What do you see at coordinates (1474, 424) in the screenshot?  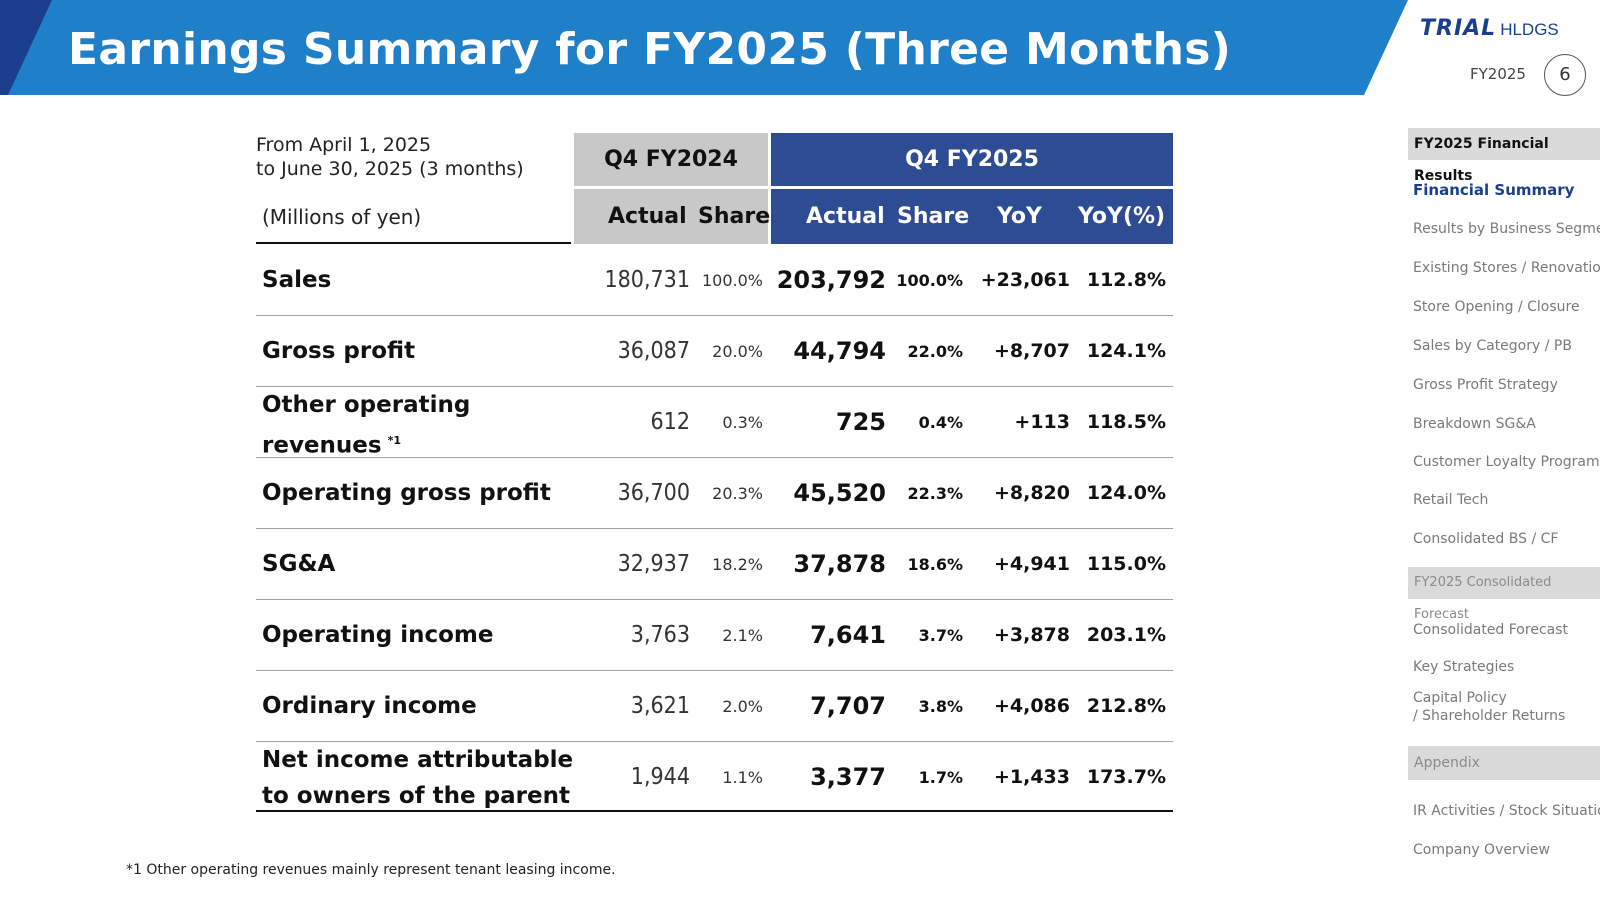 I see `nav-item: Breakdown SG&A` at bounding box center [1474, 424].